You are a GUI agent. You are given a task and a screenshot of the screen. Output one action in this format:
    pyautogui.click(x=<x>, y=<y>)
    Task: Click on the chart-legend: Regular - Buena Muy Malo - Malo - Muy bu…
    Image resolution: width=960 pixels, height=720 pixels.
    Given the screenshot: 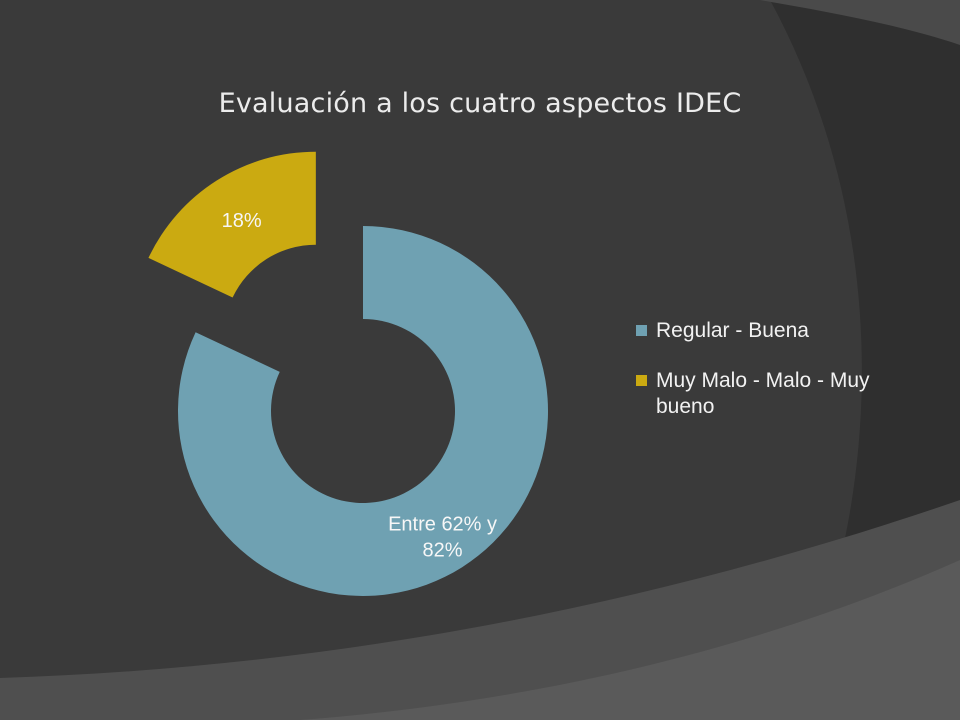 What is the action you would take?
    pyautogui.click(x=786, y=381)
    